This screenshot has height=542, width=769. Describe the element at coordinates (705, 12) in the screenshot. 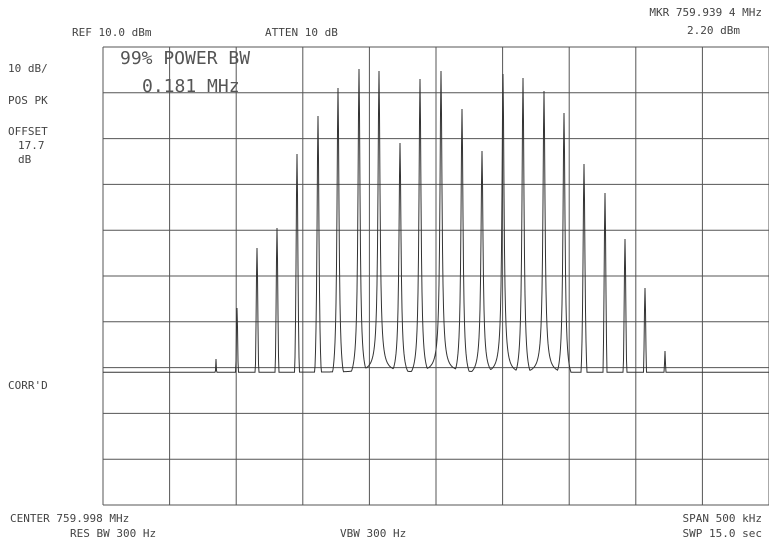

I see `marker-frequency: MKR 759.939 4 MHz` at that location.